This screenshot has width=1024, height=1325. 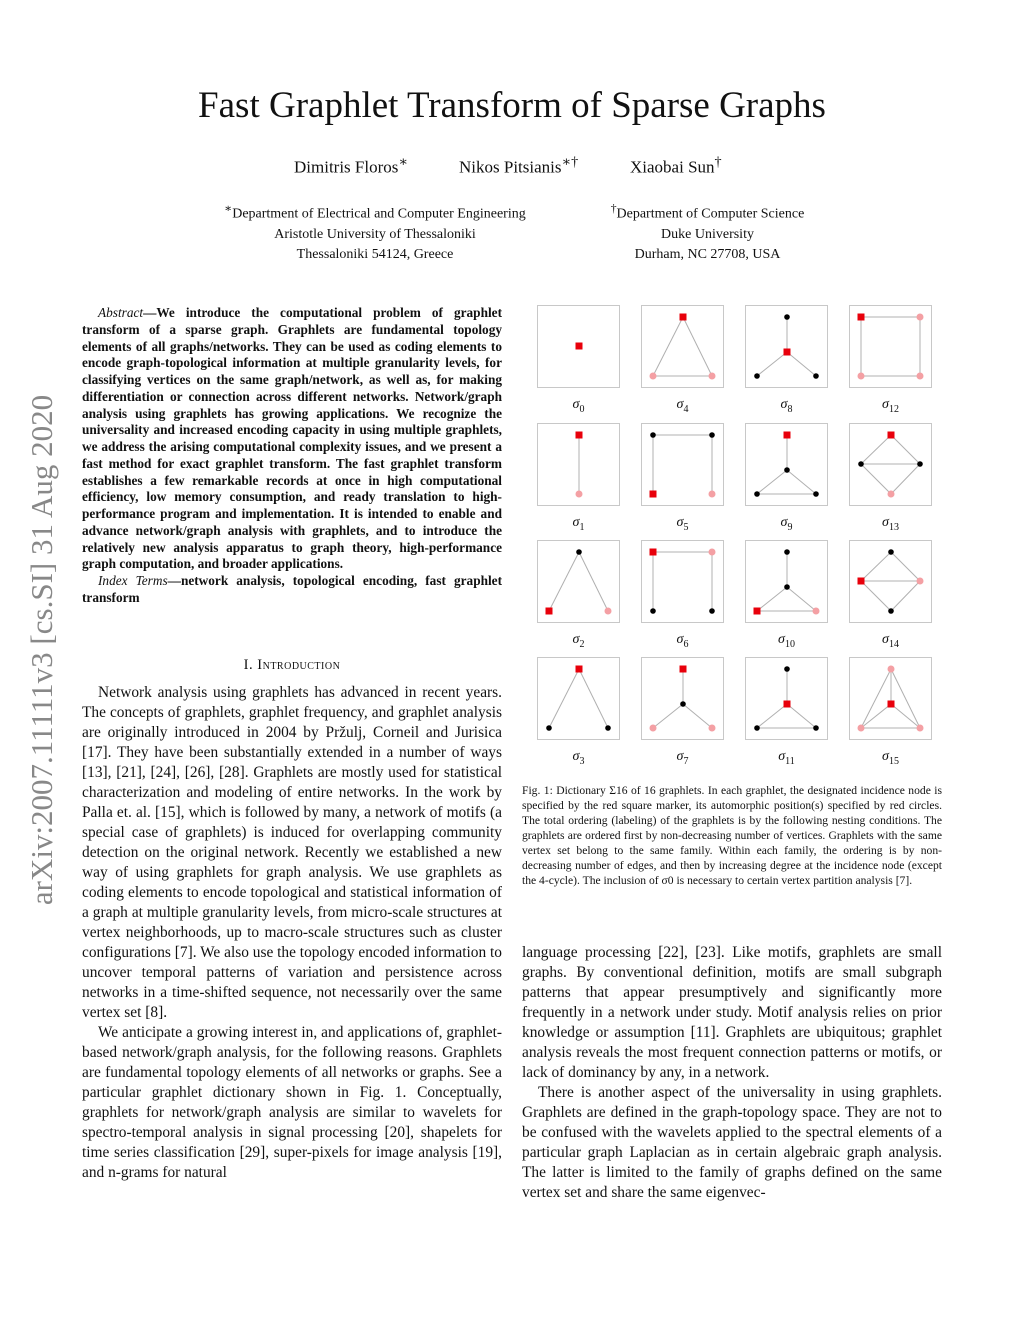 What do you see at coordinates (682, 406) in the screenshot?
I see `graphlet-label: σ4` at bounding box center [682, 406].